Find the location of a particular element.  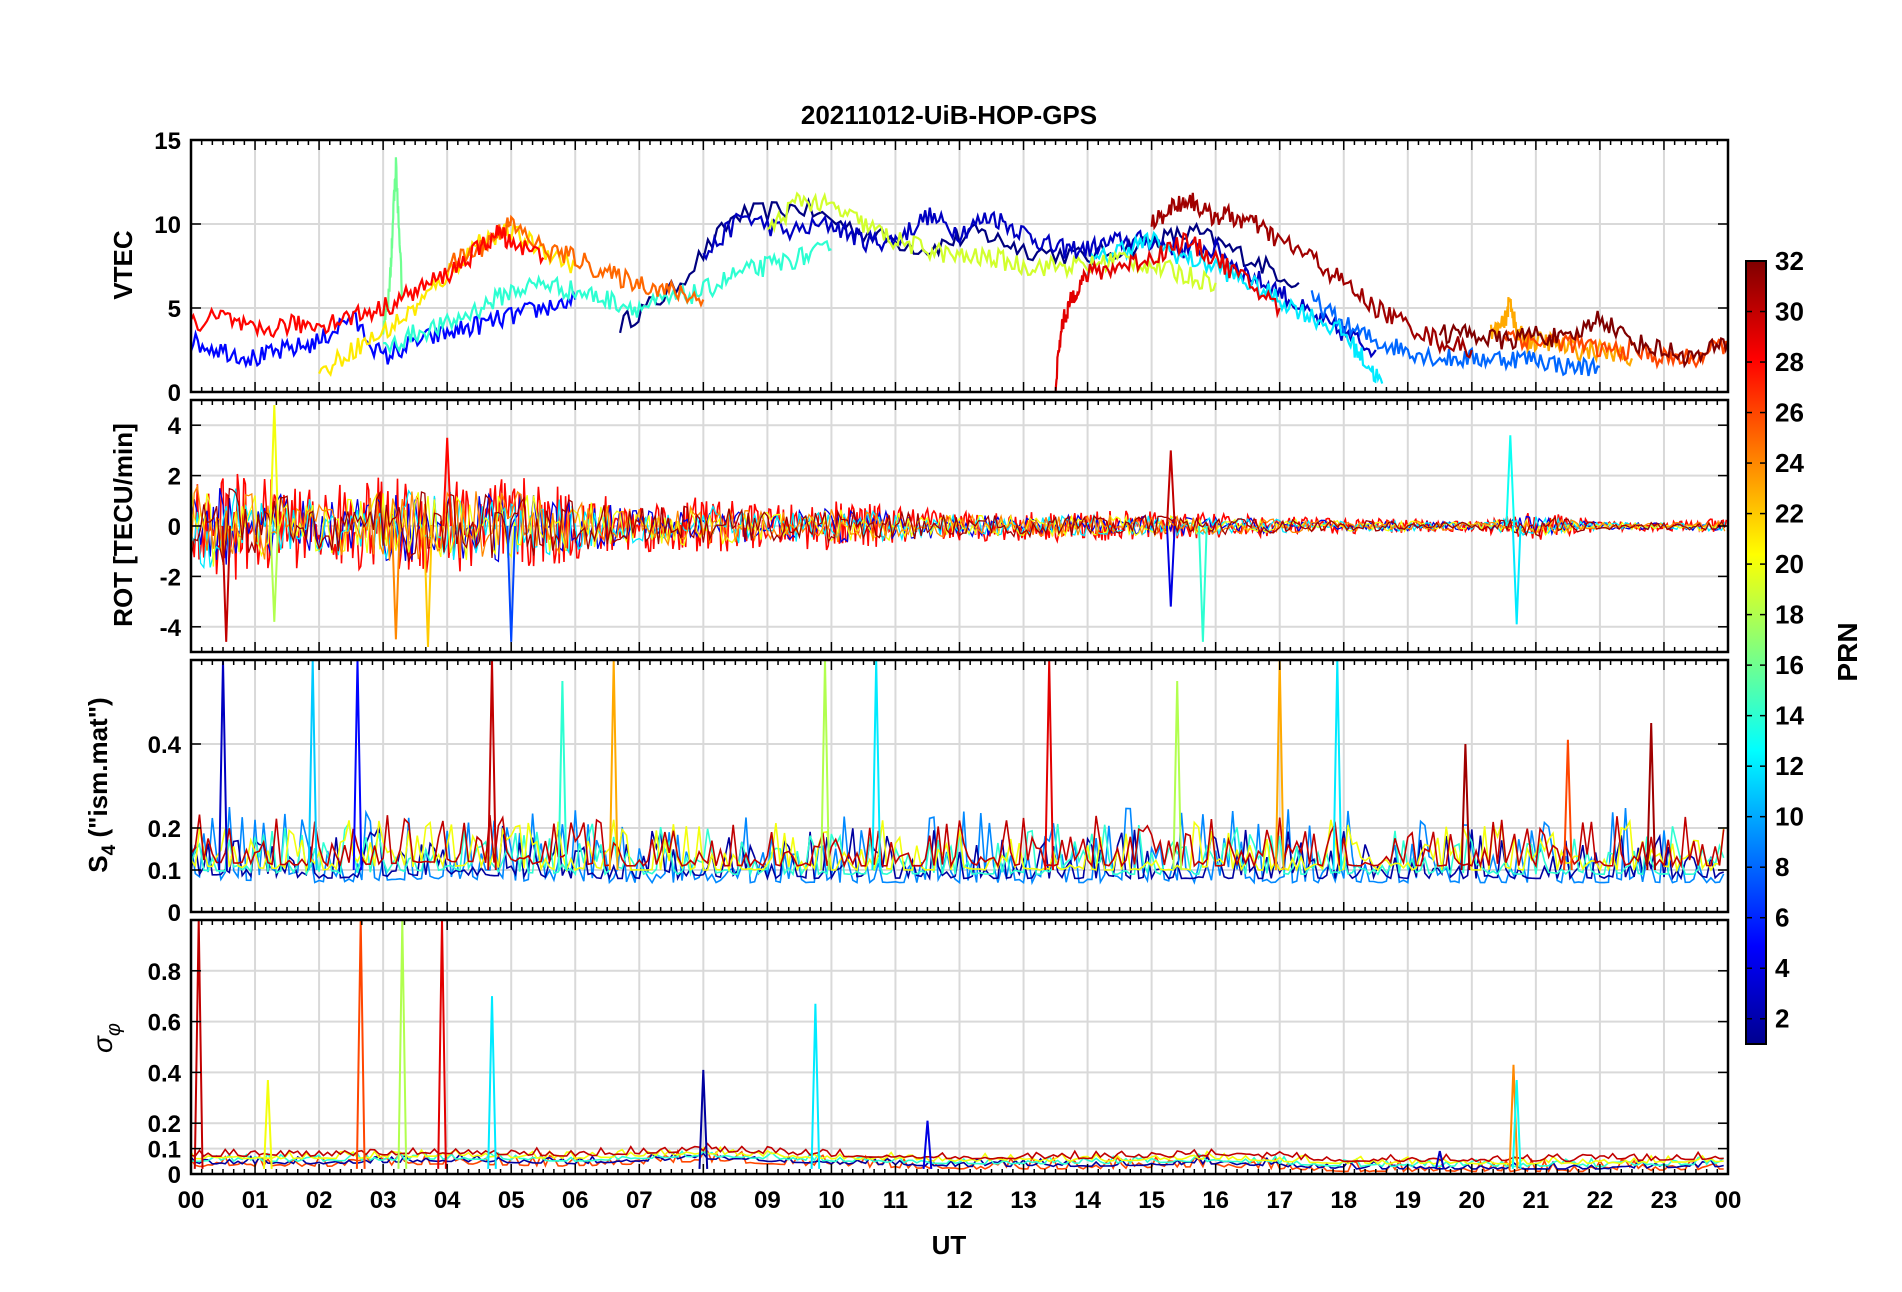

x-tick-label: 15 is located at coordinates (1151, 1200).